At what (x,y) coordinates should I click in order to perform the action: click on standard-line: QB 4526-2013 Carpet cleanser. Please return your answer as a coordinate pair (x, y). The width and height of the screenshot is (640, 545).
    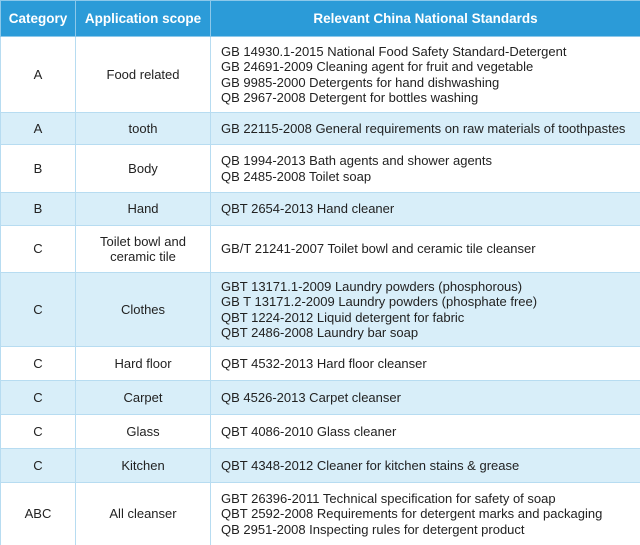
    Looking at the image, I should click on (311, 397).